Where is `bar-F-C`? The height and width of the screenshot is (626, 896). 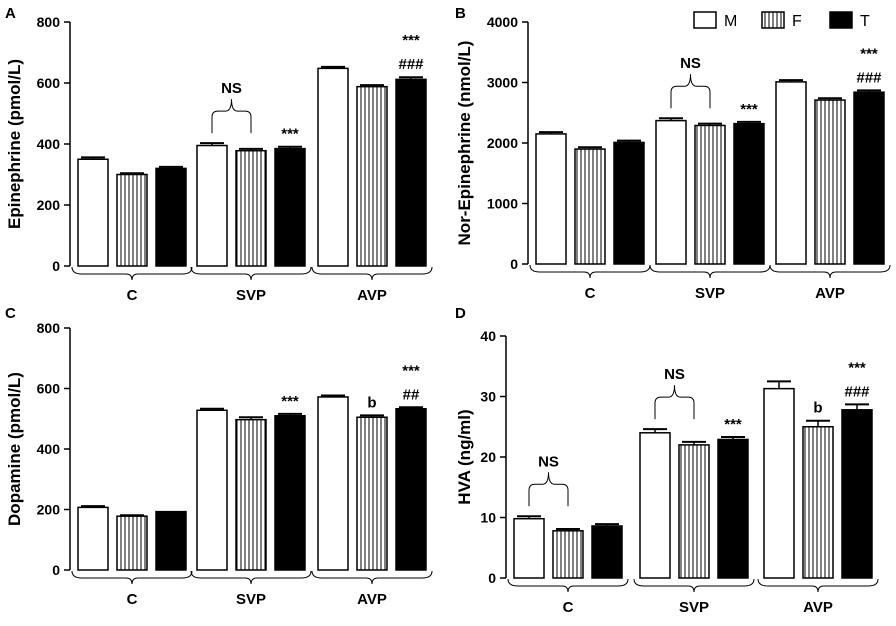 bar-F-C is located at coordinates (132, 543).